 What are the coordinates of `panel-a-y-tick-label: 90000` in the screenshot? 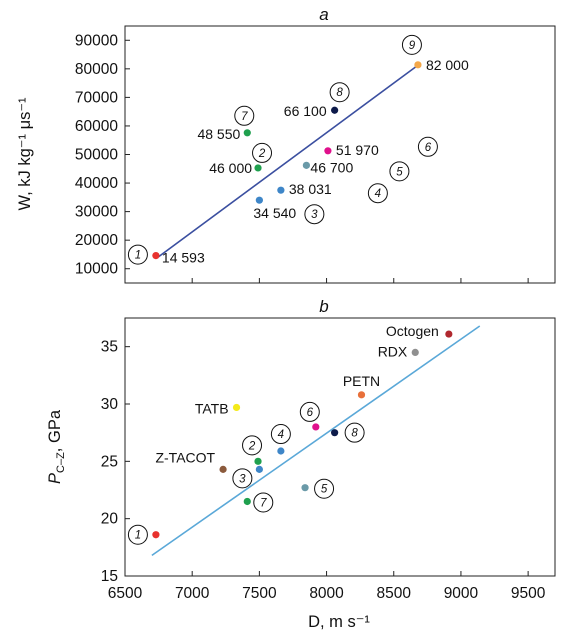 It's located at (96, 40).